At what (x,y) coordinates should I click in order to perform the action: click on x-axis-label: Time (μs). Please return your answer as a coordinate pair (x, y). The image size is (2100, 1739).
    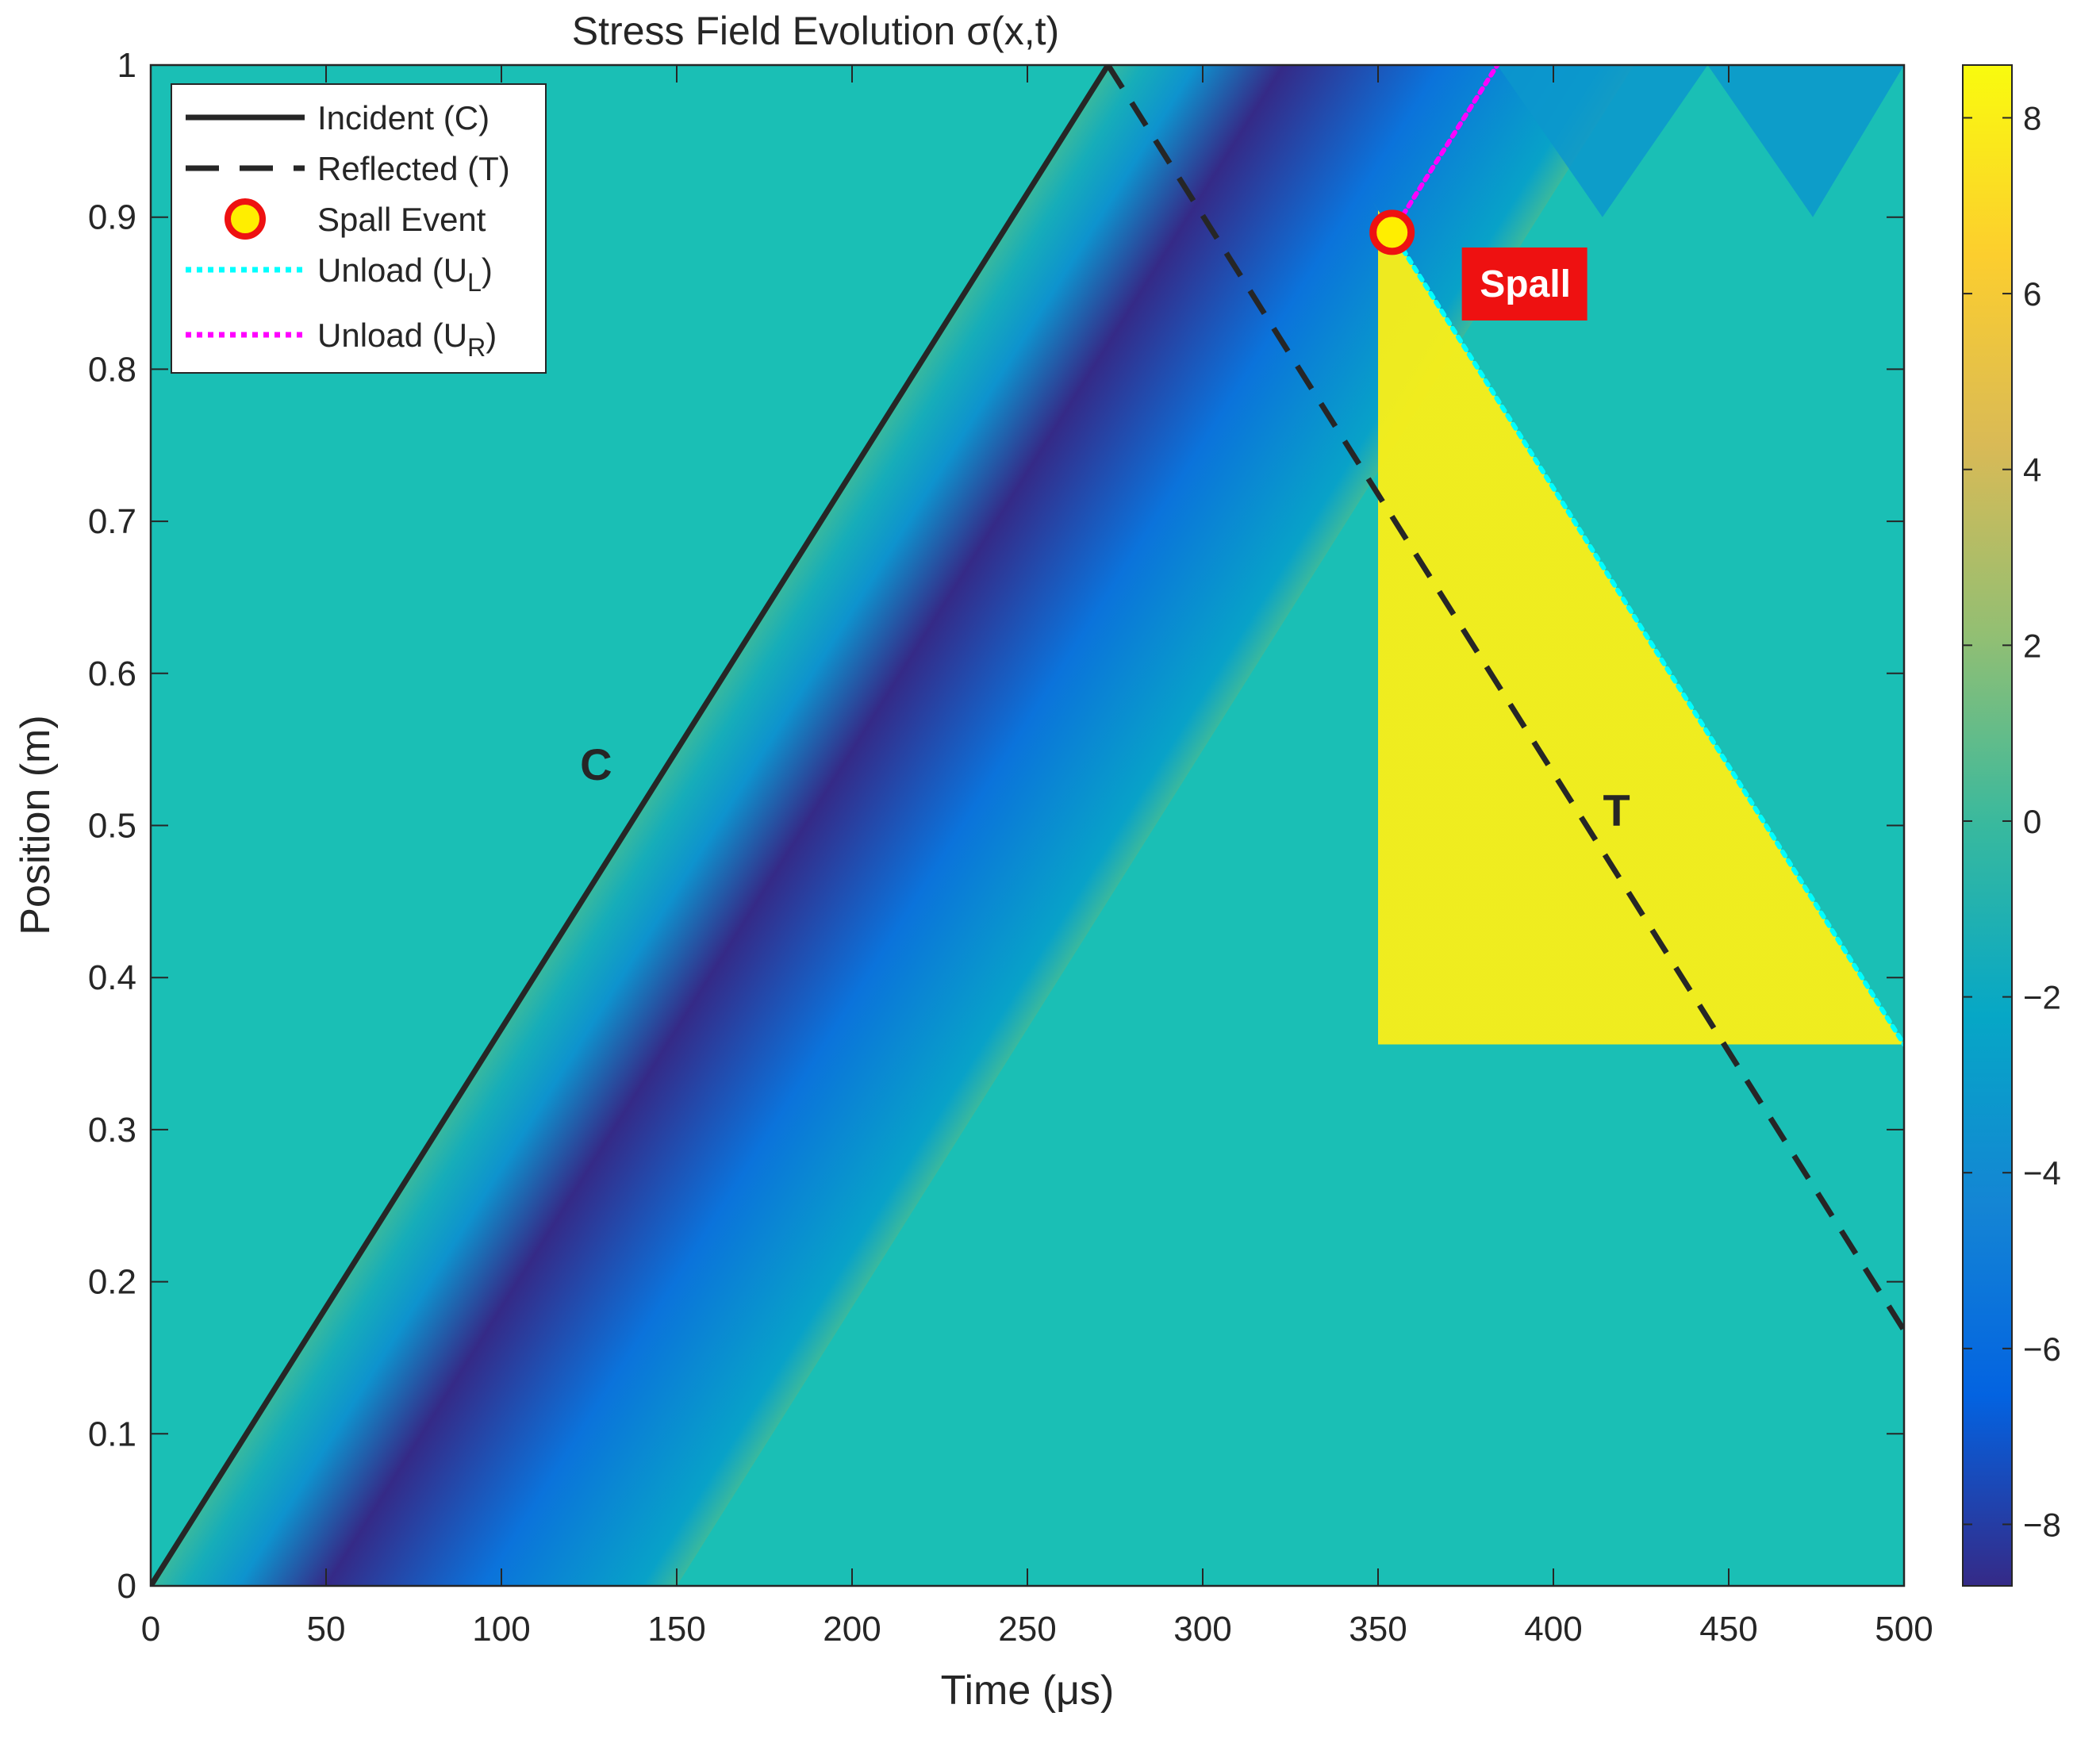
    Looking at the image, I should click on (1028, 1691).